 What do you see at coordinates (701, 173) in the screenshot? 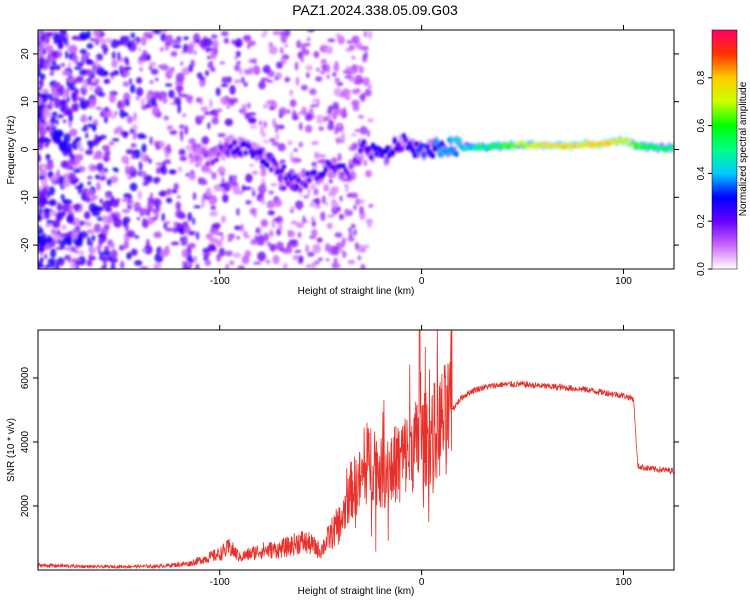
I see `colorbar-tick-label: 0.4` at bounding box center [701, 173].